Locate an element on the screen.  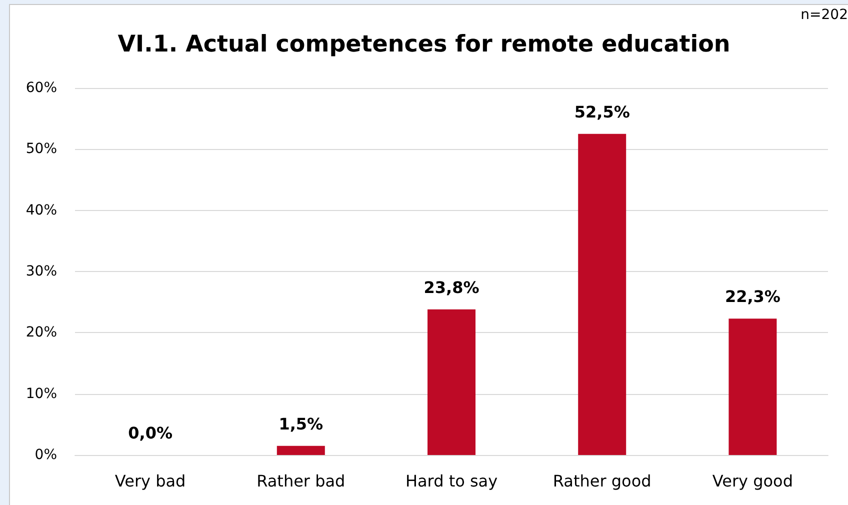
x-tick-label: Very good is located at coordinates (752, 481).